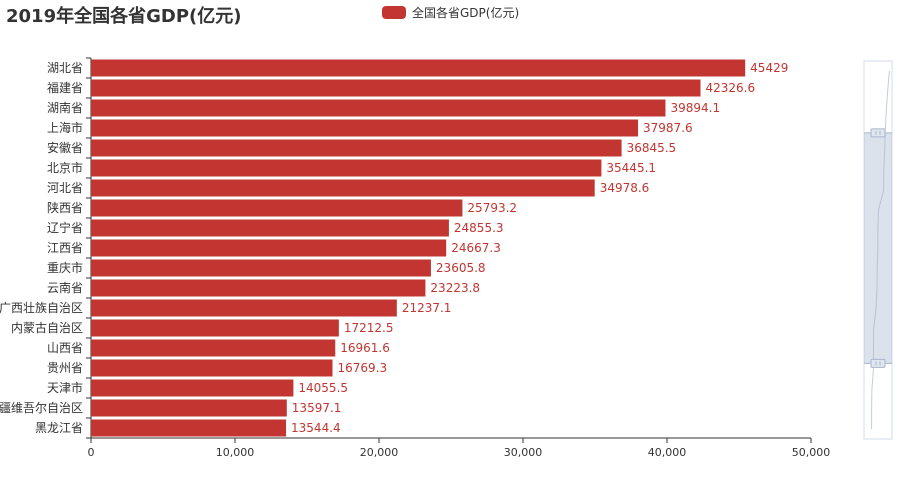  I want to click on value-label: 25793.2, so click(492, 208).